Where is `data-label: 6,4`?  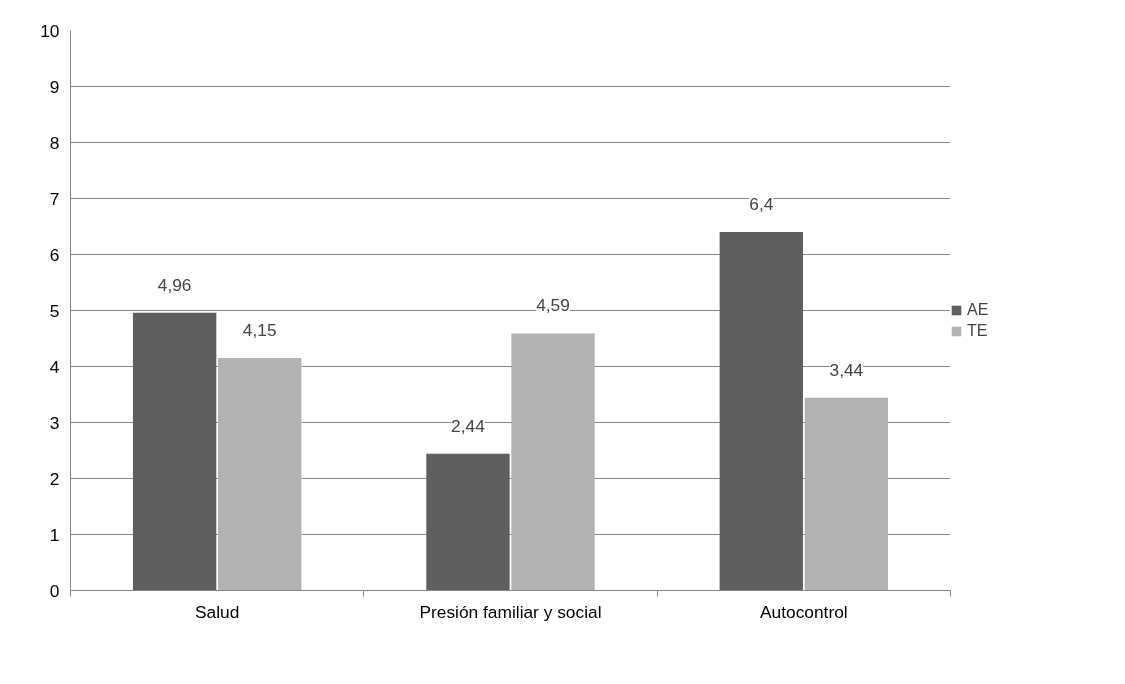
data-label: 6,4 is located at coordinates (761, 204).